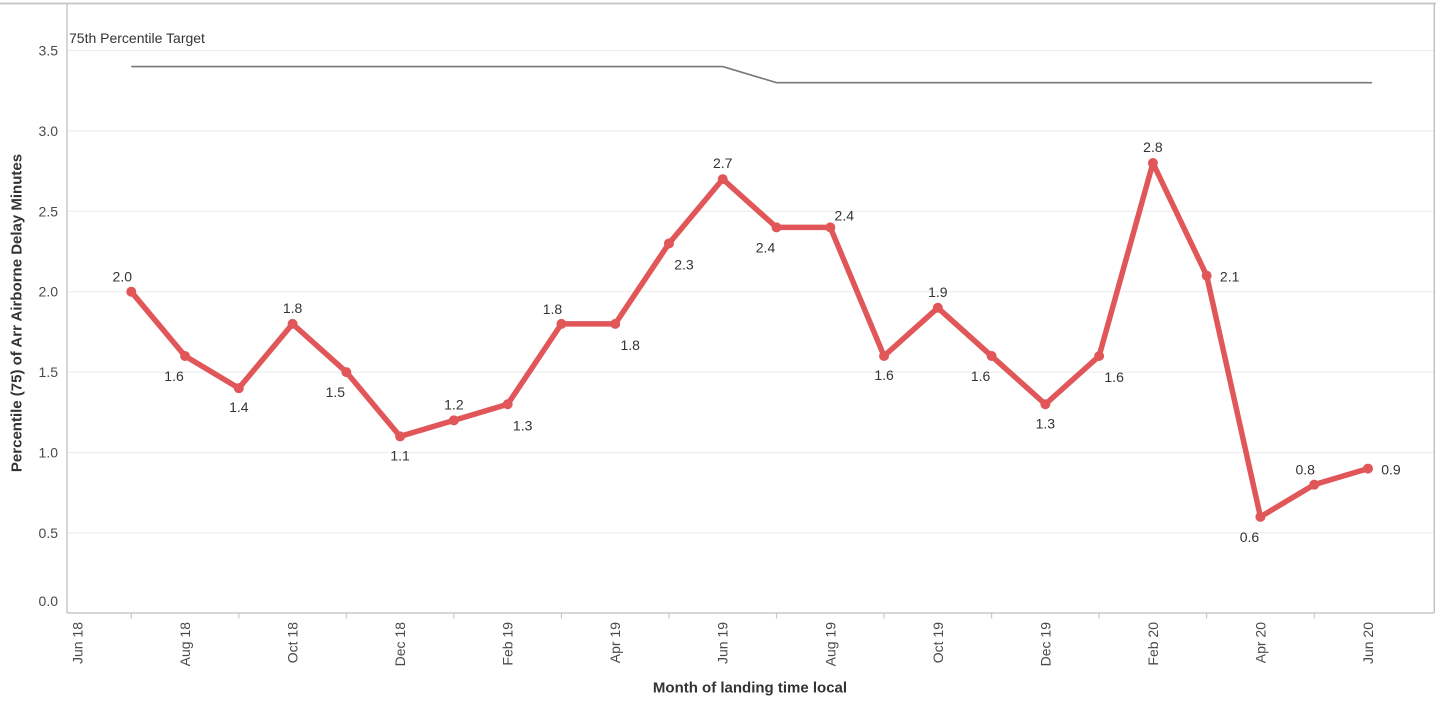 The image size is (1436, 706). Describe the element at coordinates (1305, 470) in the screenshot. I see `data-label: 0.8` at that location.